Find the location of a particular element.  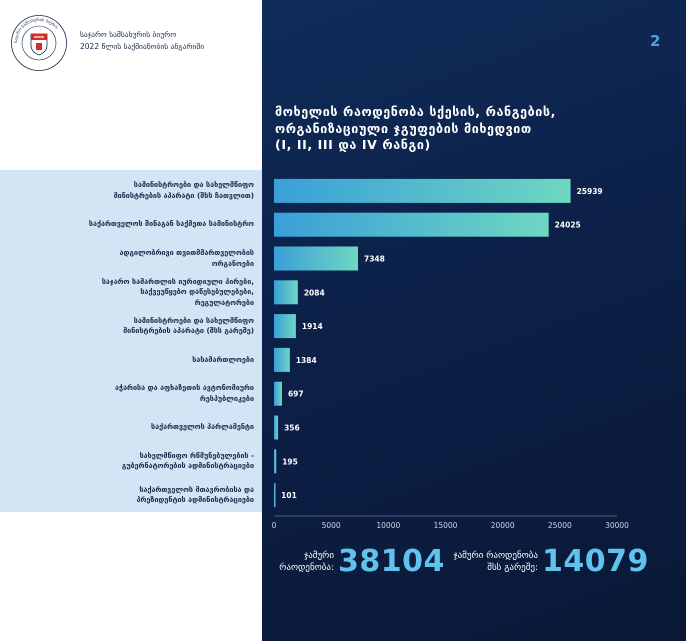

org-line-1: საჯარო სამსახურის ბიურო is located at coordinates (128, 34).